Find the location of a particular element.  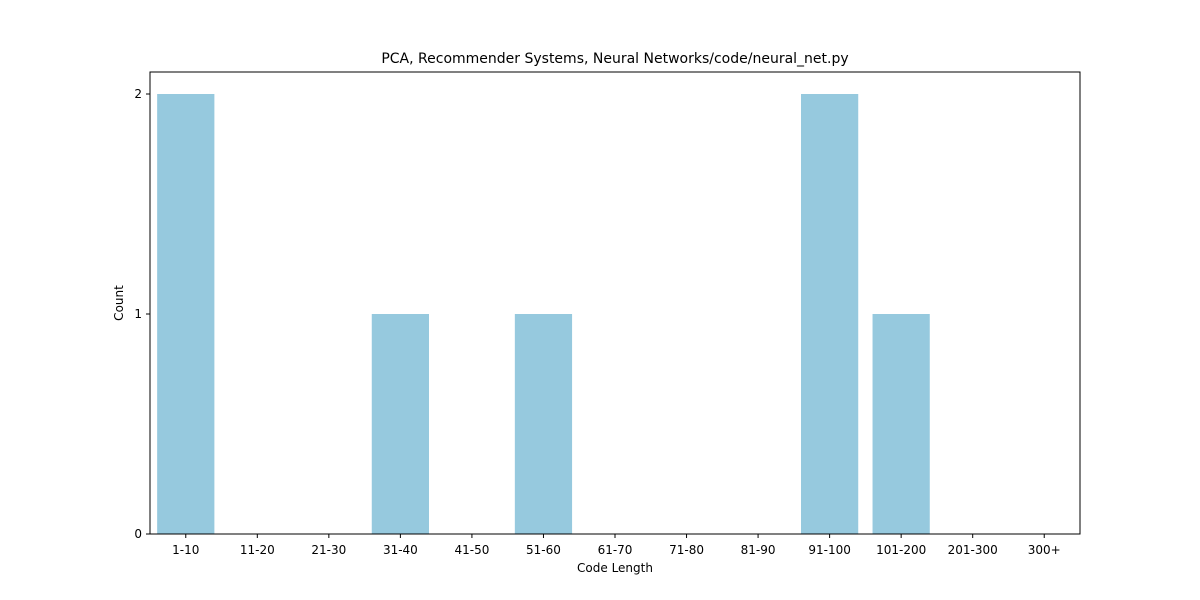

x-tick-label: 300+ is located at coordinates (1044, 550).